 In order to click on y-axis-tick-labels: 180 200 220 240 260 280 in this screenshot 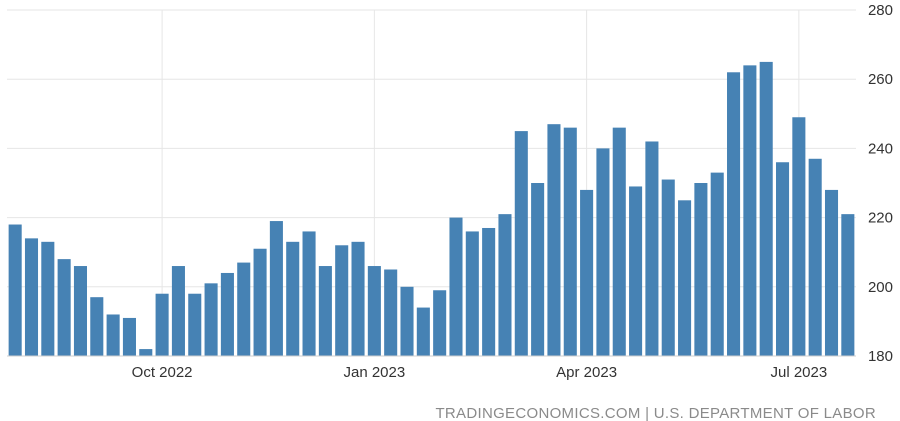, I will do `click(880, 183)`.